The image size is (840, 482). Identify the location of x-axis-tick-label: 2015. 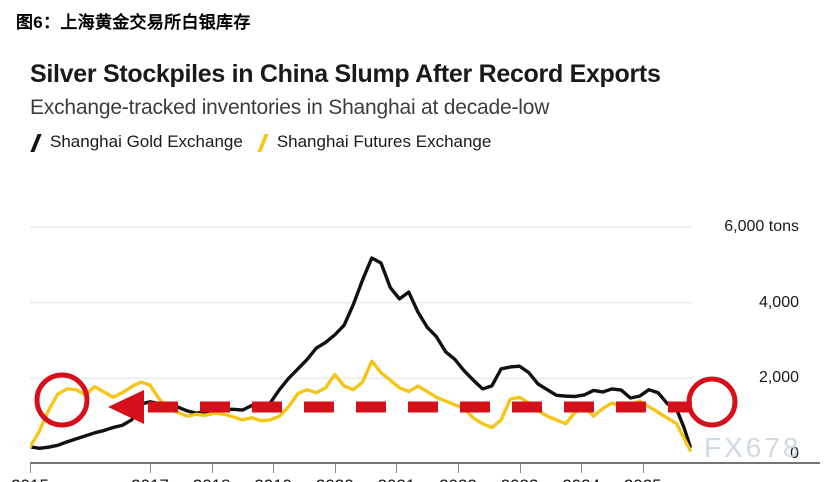
(30, 479).